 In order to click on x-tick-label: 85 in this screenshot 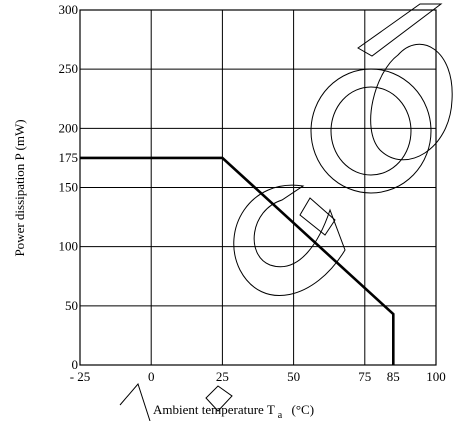, I will do `click(393, 376)`.